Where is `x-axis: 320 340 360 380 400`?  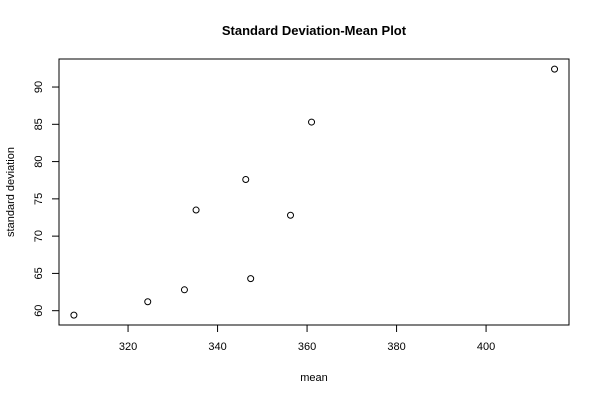 x-axis: 320 340 360 380 400 is located at coordinates (307, 338).